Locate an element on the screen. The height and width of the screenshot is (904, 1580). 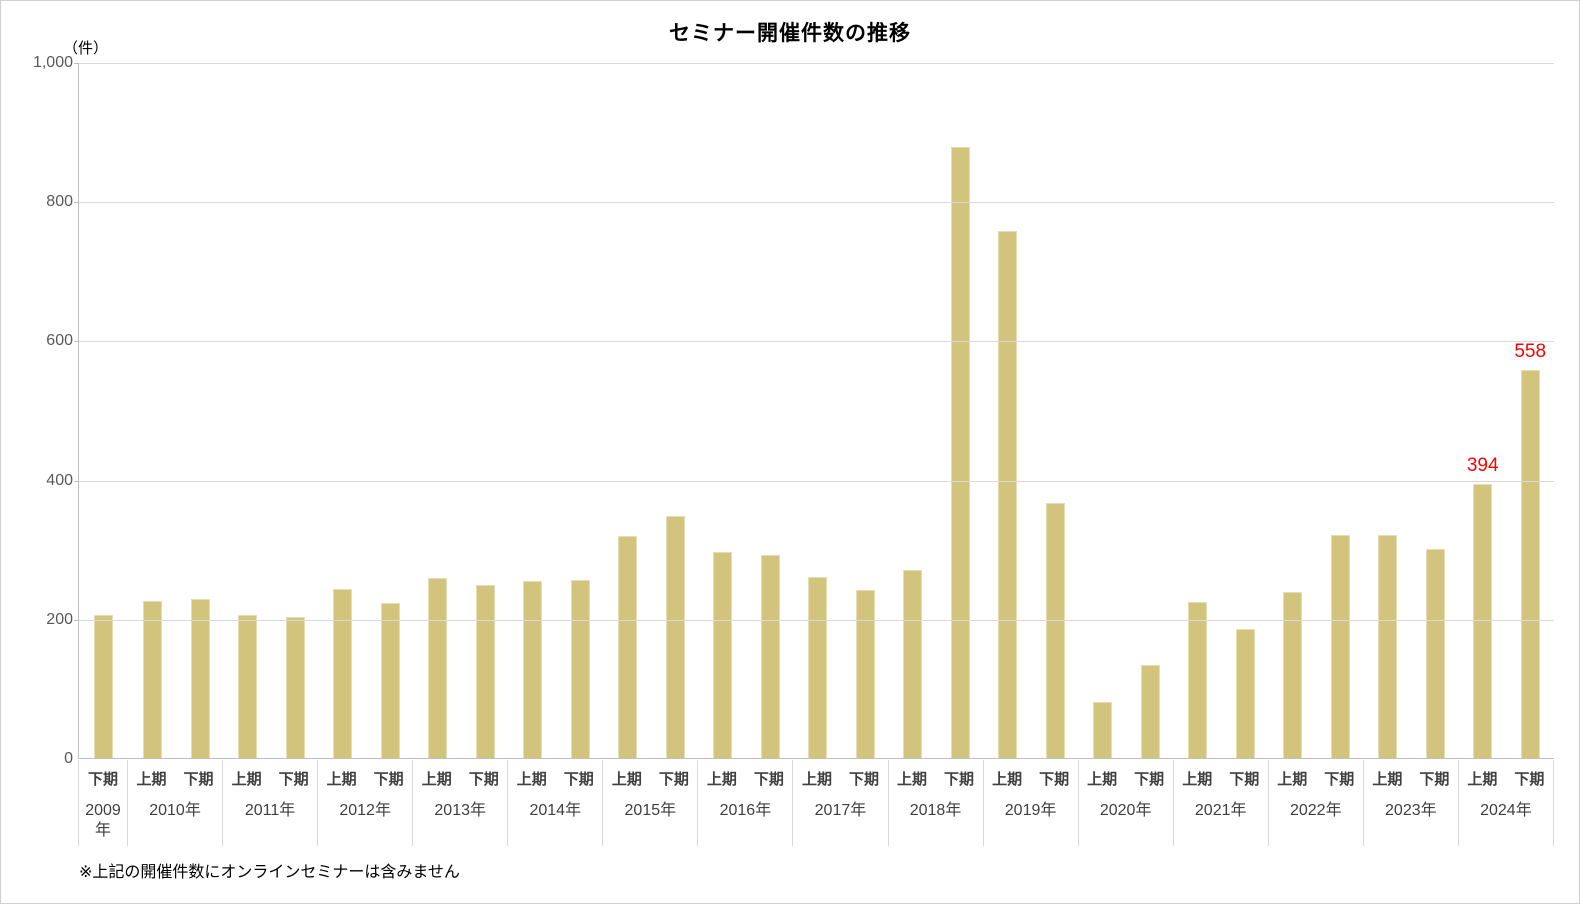
x-axis-group-2023年: 上期 下期 2023年 is located at coordinates (1411, 803).